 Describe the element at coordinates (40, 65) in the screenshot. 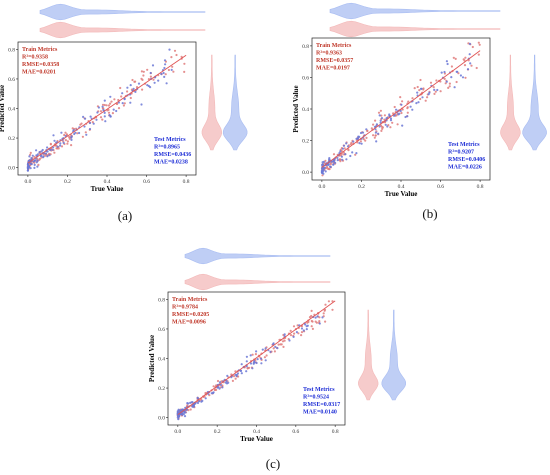

I see `train-metric-line: RMSE=0.0358` at that location.